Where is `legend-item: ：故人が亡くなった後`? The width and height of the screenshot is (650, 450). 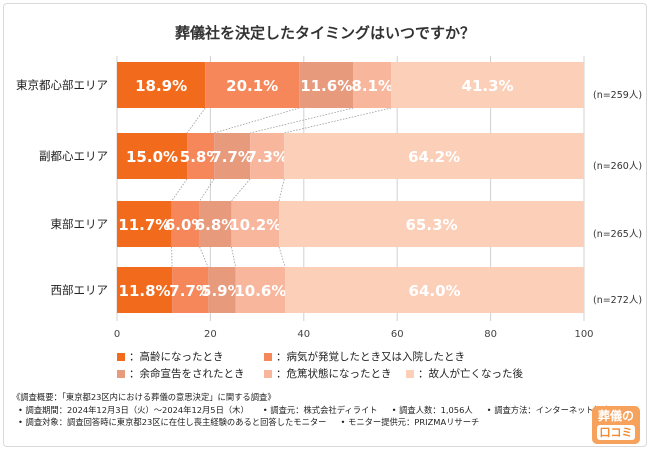 legend-item: ：故人が亡くなった後 is located at coordinates (464, 373).